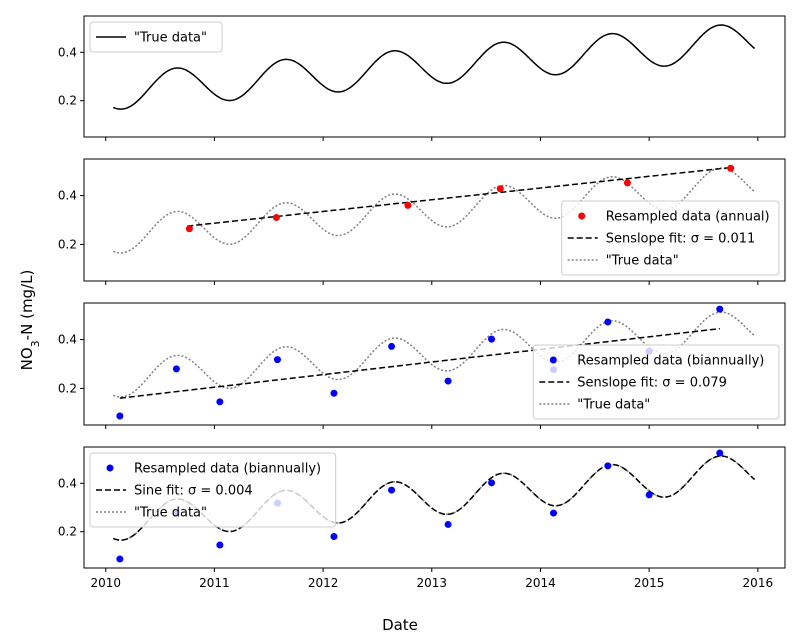  I want to click on y-axis-label: NO3-N (mg/L), so click(30, 320).